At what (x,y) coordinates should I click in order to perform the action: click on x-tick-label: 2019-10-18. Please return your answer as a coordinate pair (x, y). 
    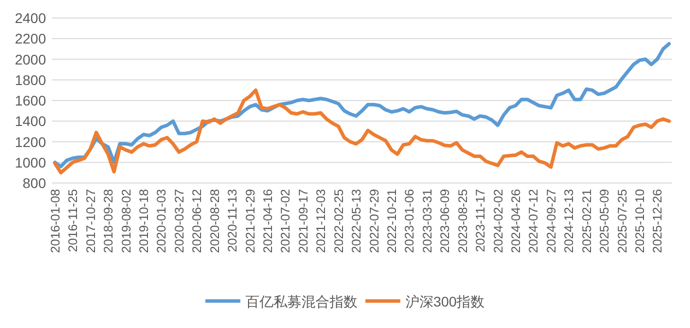
    Looking at the image, I should click on (144, 220).